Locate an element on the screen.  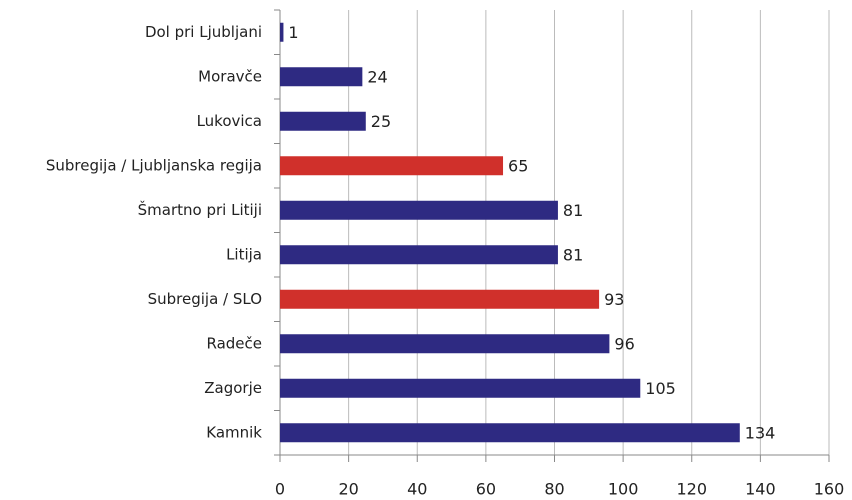
x-tick-label: 60 is located at coordinates (486, 489).